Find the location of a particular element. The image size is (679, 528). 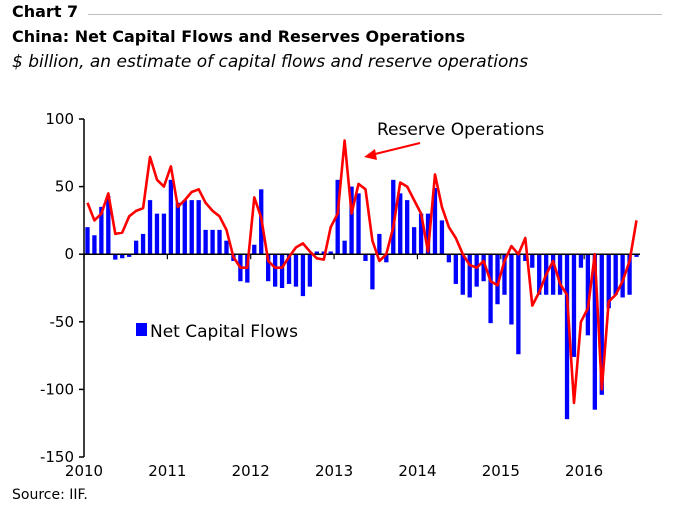

y-ticks: 100 50 0 -50 -100 -150 is located at coordinates (62, 288).